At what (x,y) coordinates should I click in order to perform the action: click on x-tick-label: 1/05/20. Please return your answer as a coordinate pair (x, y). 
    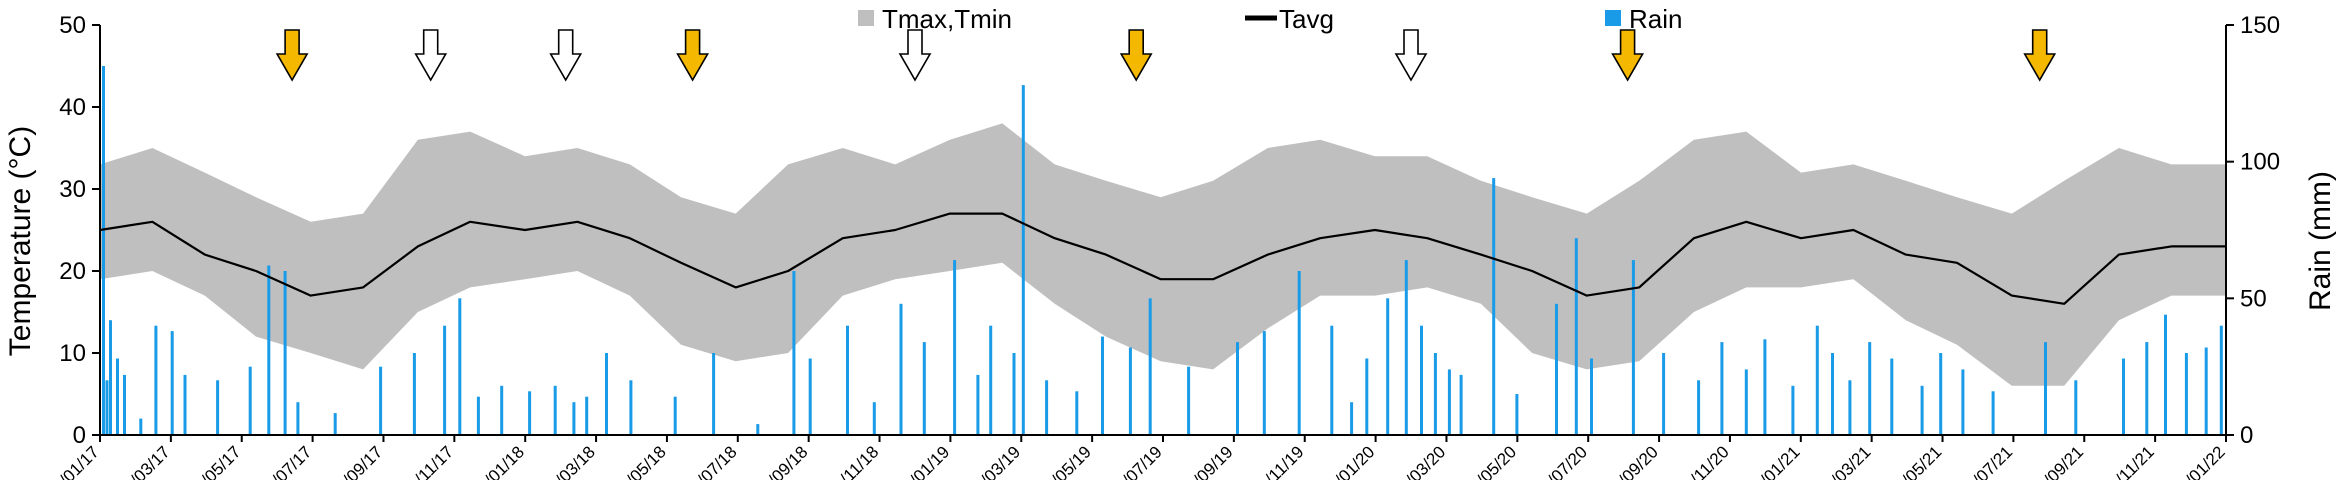
    Looking at the image, I should click on (1494, 461).